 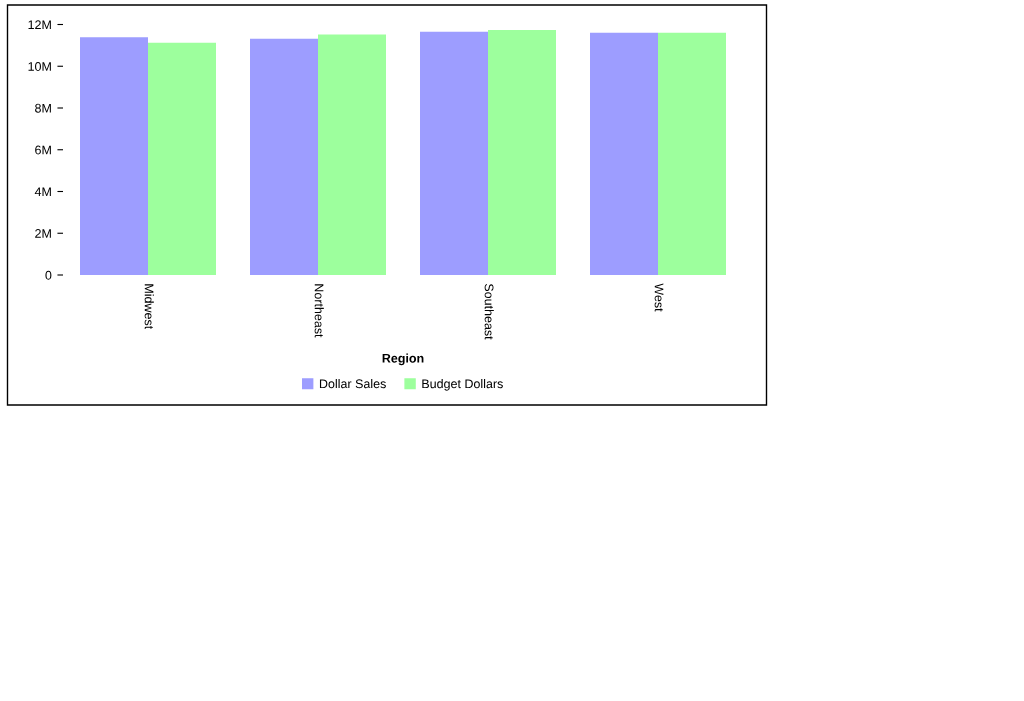 I want to click on x-tick-label: Midwest, so click(x=149, y=307).